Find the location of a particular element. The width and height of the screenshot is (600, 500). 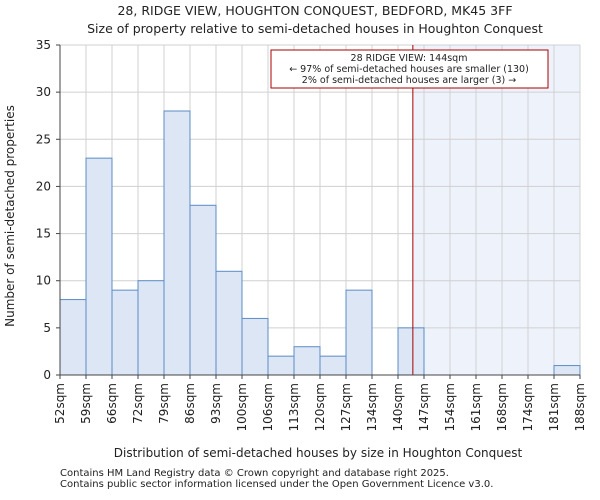

x-tick-label: 181sqm is located at coordinates (554, 407).